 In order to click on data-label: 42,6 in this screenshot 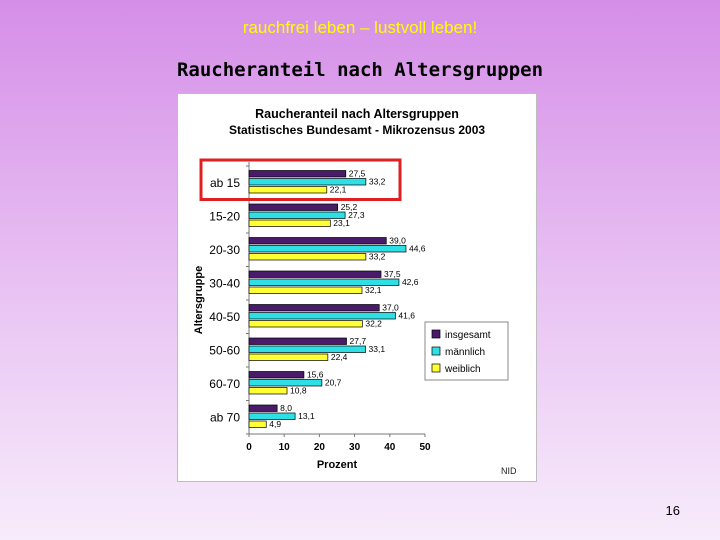, I will do `click(410, 282)`.